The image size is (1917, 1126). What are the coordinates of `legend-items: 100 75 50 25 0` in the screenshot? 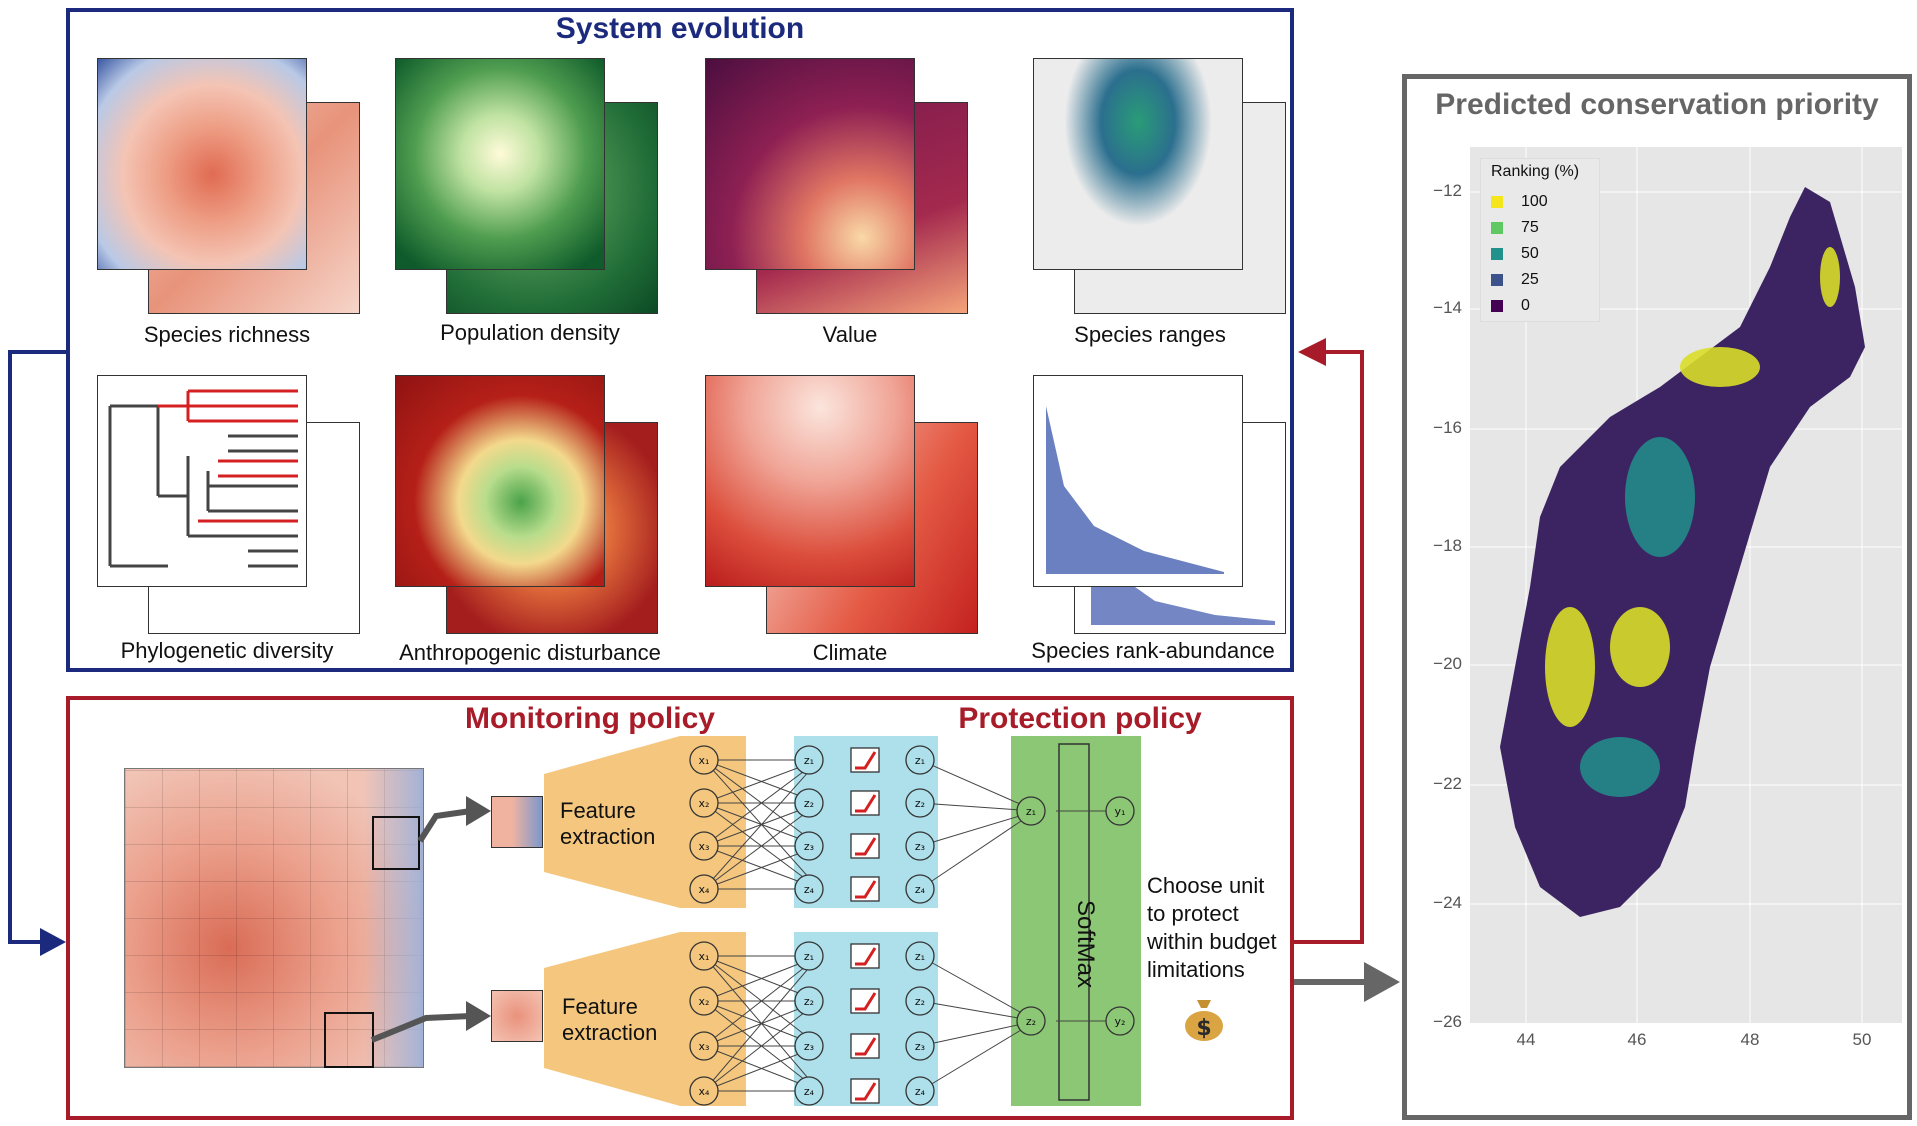 It's located at (1519, 254).